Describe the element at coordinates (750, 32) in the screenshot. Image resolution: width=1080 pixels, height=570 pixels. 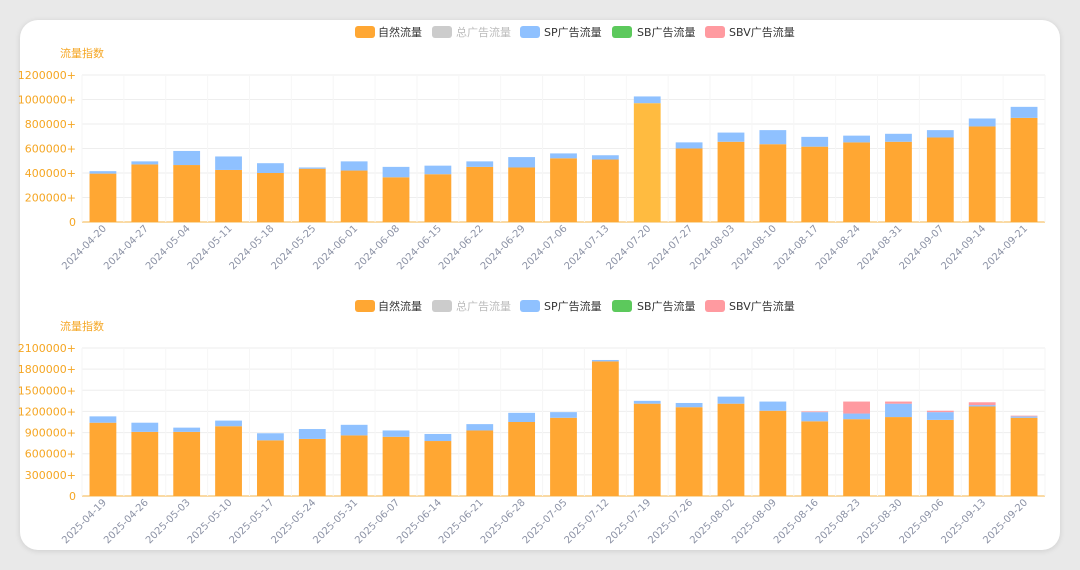
I see `legend-item: SBV广告流量` at that location.